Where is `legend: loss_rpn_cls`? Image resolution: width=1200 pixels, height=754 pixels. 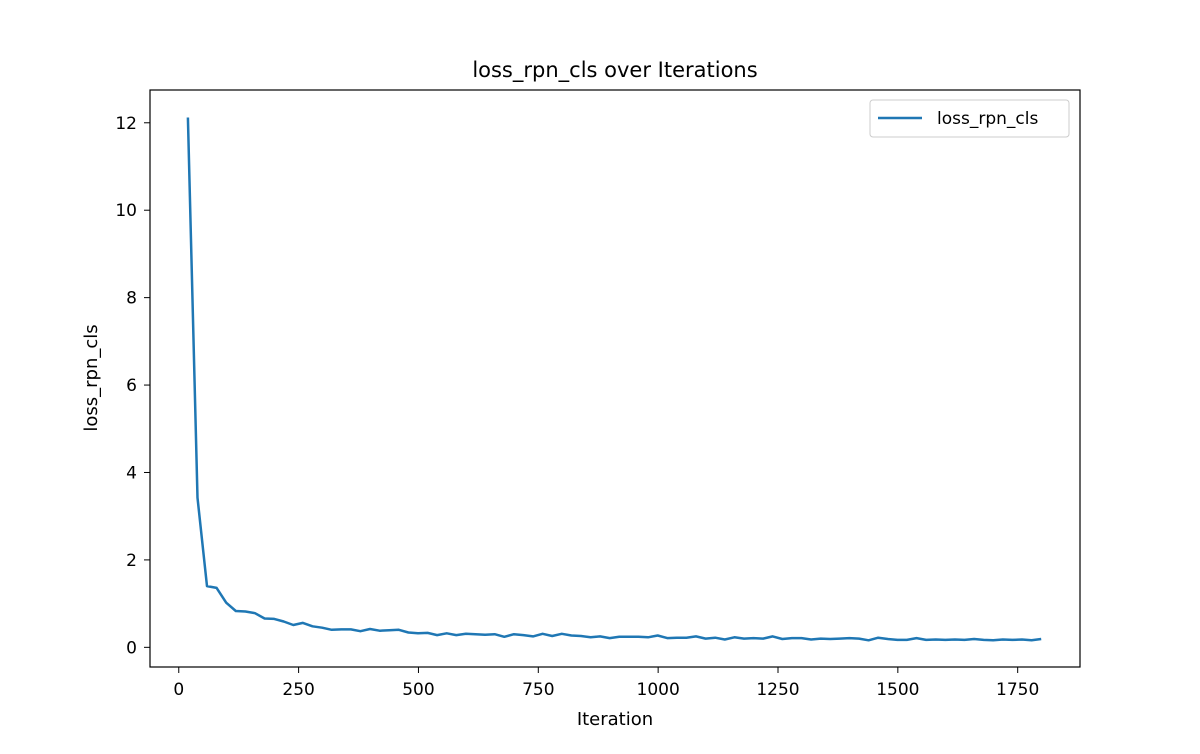 legend: loss_rpn_cls is located at coordinates (969, 118).